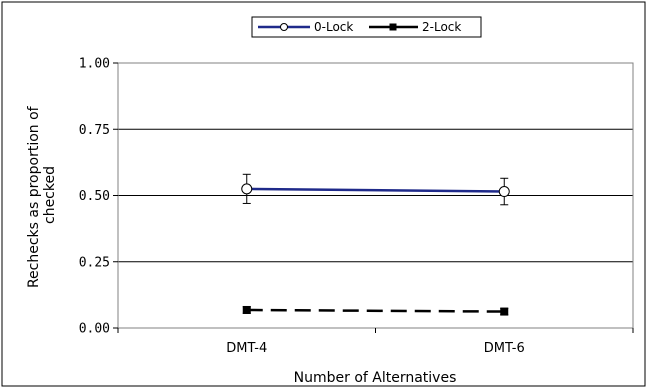 This screenshot has height=388, width=647. What do you see at coordinates (94, 64) in the screenshot?
I see `y-tick-label: 1.00` at bounding box center [94, 64].